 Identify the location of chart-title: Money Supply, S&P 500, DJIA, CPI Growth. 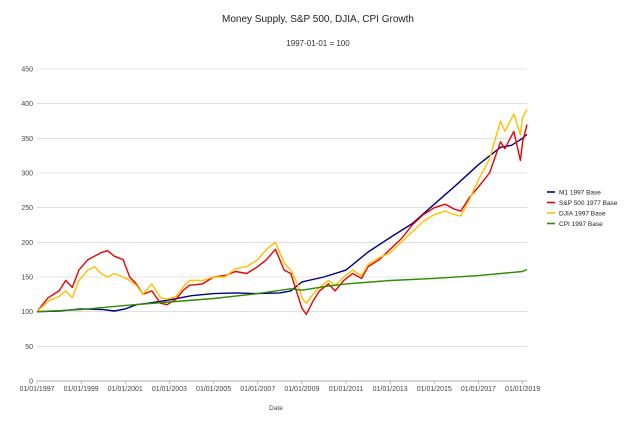
(318, 19).